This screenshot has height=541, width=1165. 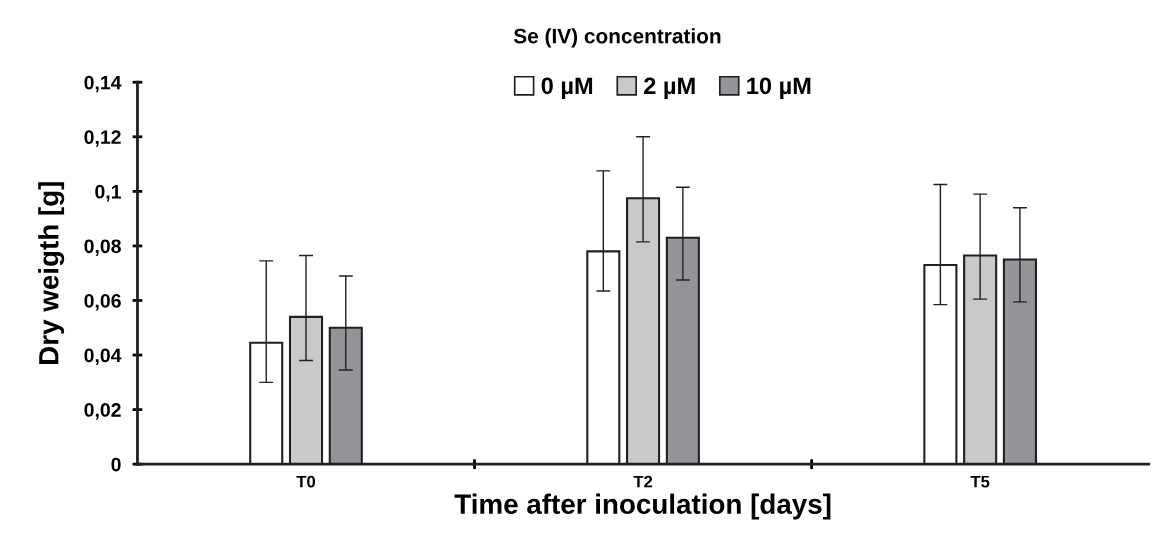 I want to click on x-tick-label: T2, so click(x=643, y=481).